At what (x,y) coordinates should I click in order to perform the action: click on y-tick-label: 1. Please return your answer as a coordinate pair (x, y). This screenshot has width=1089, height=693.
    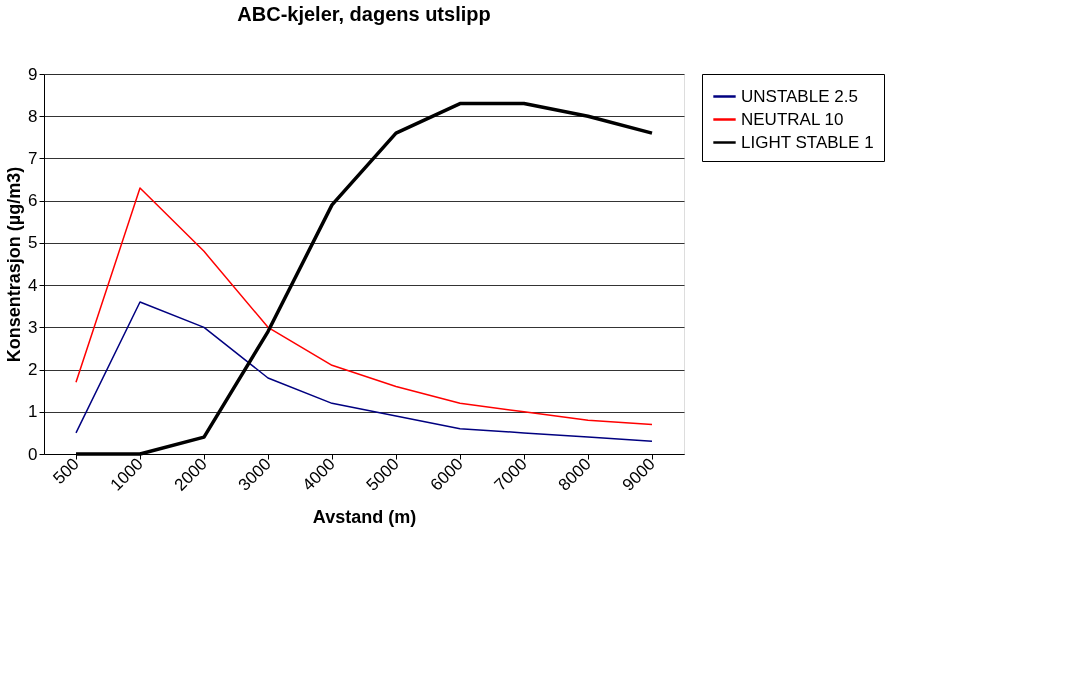
    Looking at the image, I should click on (33, 412).